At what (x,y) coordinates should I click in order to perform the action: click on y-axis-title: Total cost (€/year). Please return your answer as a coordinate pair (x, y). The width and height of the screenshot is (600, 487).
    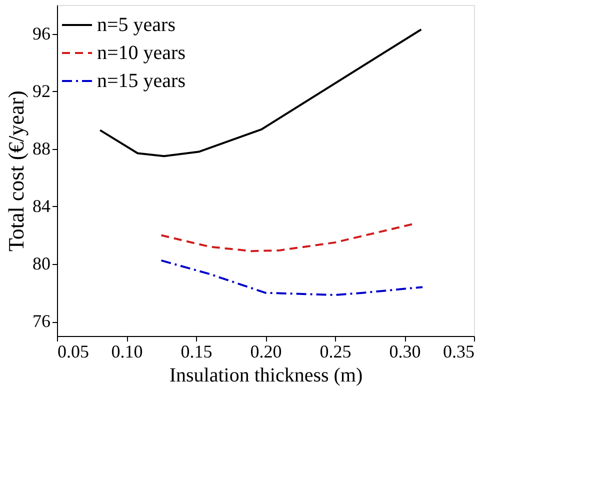
    Looking at the image, I should click on (16, 171).